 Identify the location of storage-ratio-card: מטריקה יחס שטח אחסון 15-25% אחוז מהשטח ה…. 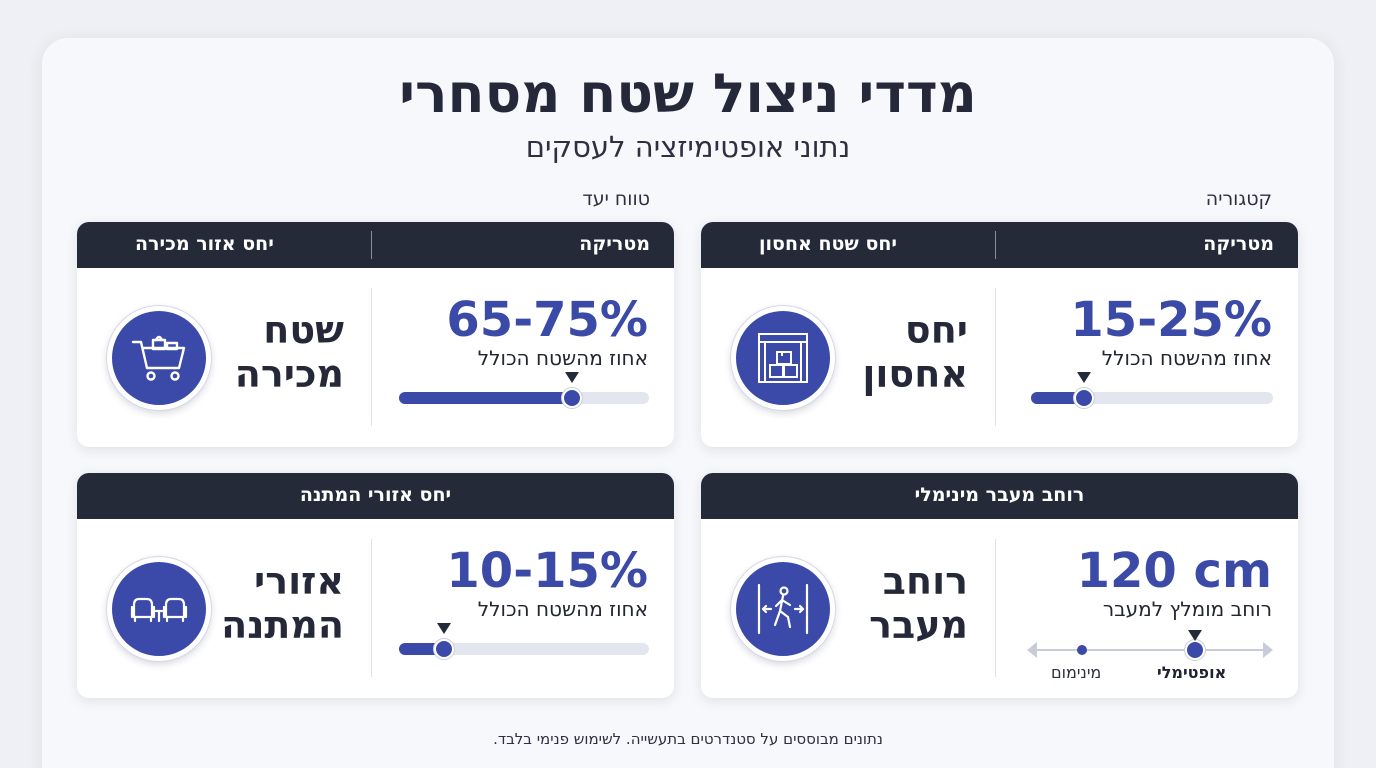
(999, 334).